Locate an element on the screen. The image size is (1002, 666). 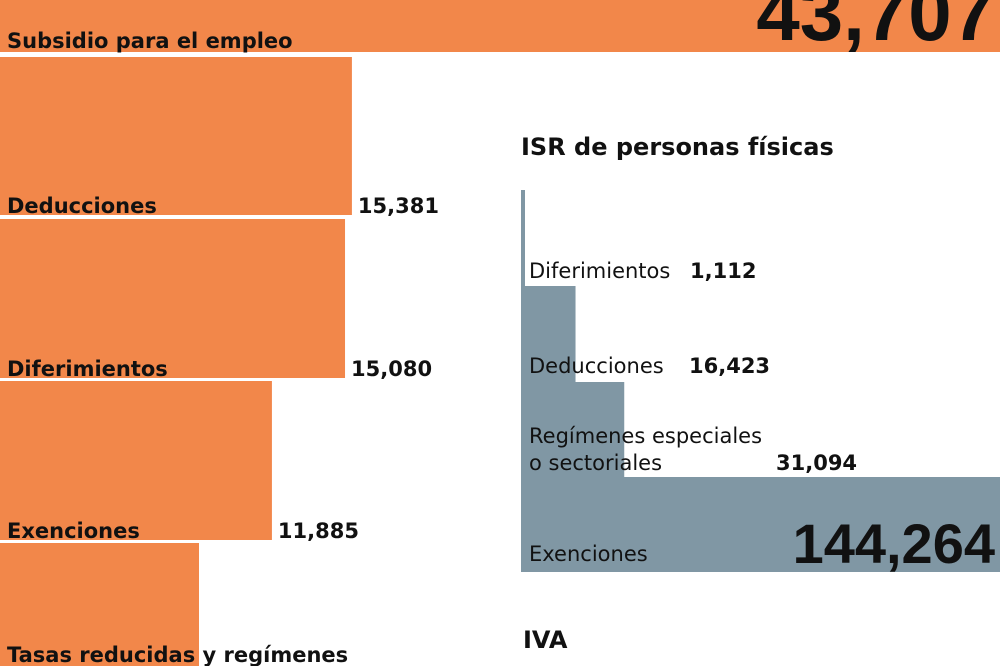
bar-value-label: 144,264 is located at coordinates (894, 543).